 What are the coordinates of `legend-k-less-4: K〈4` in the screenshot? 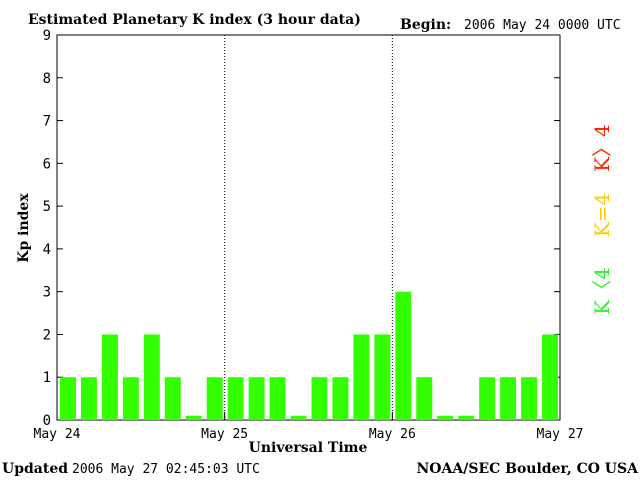 It's located at (602, 291).